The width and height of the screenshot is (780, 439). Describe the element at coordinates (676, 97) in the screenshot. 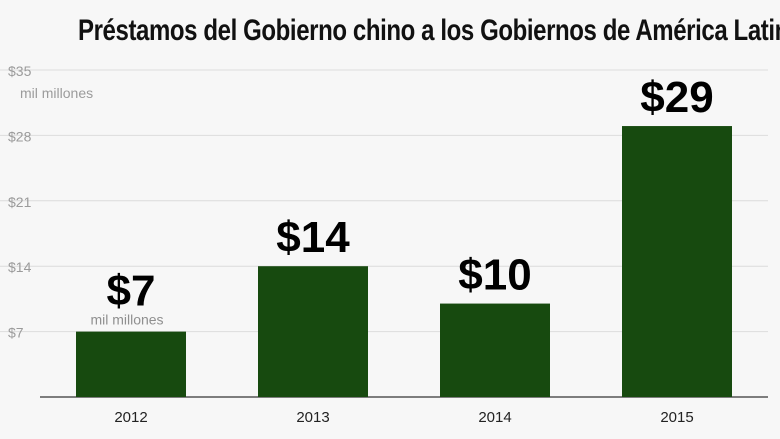

I see `data-label: $29` at that location.